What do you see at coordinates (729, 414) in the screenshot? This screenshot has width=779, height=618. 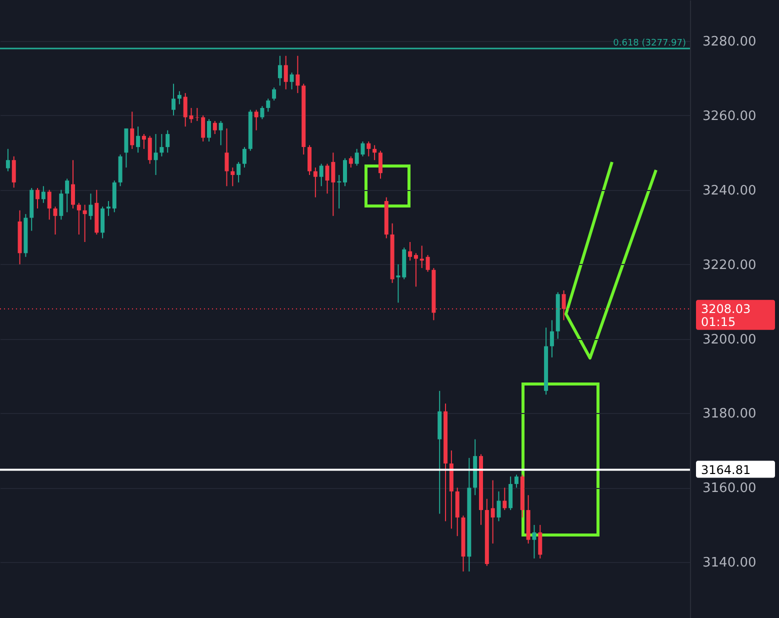 I see `y-tick-label: 3180.00` at bounding box center [729, 414].